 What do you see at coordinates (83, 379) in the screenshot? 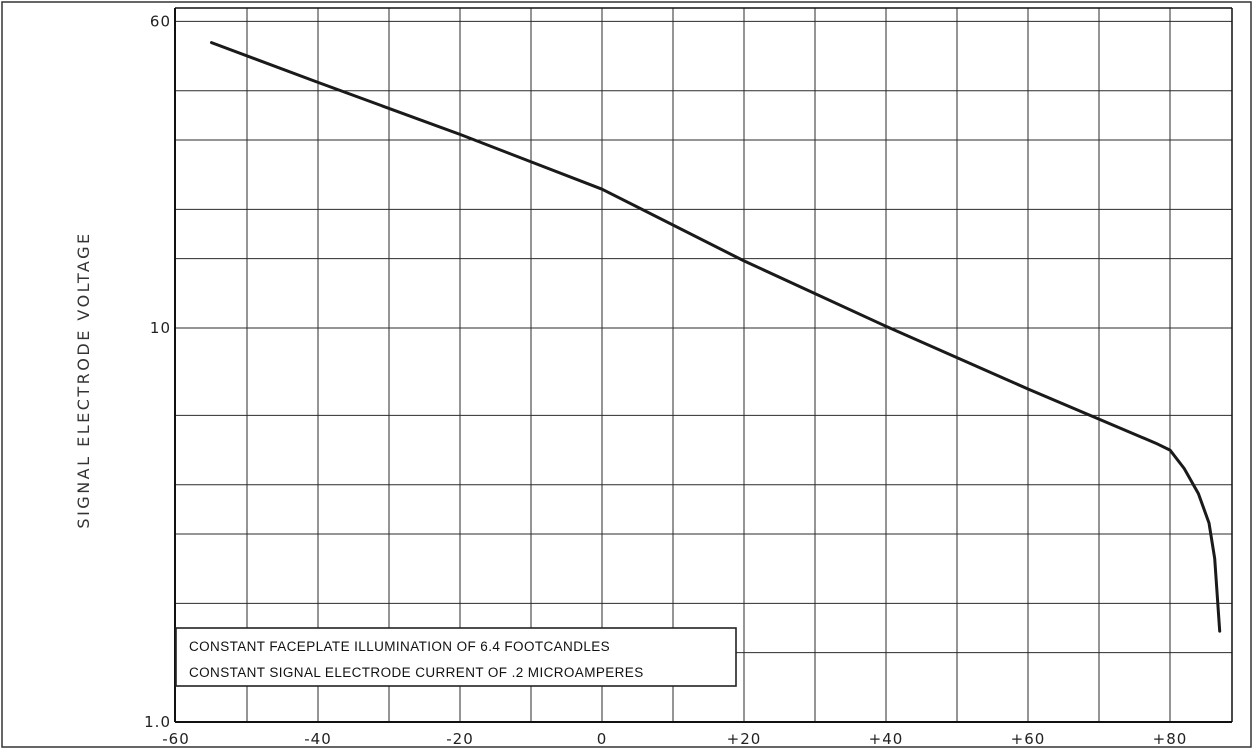
I see `y-axis-label: SIGNAL ELECTRODE VOLTAGE` at bounding box center [83, 379].